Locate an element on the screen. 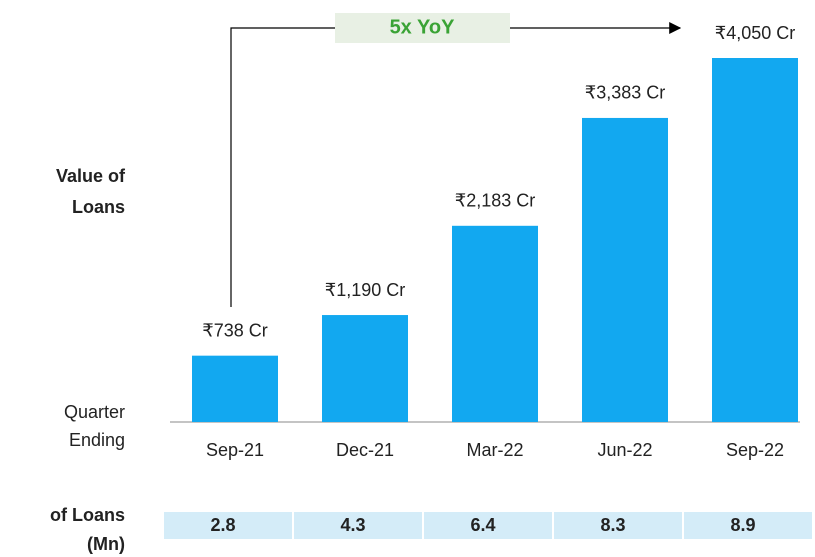 The height and width of the screenshot is (557, 815). value-label: ₹738 Cr is located at coordinates (234, 330).